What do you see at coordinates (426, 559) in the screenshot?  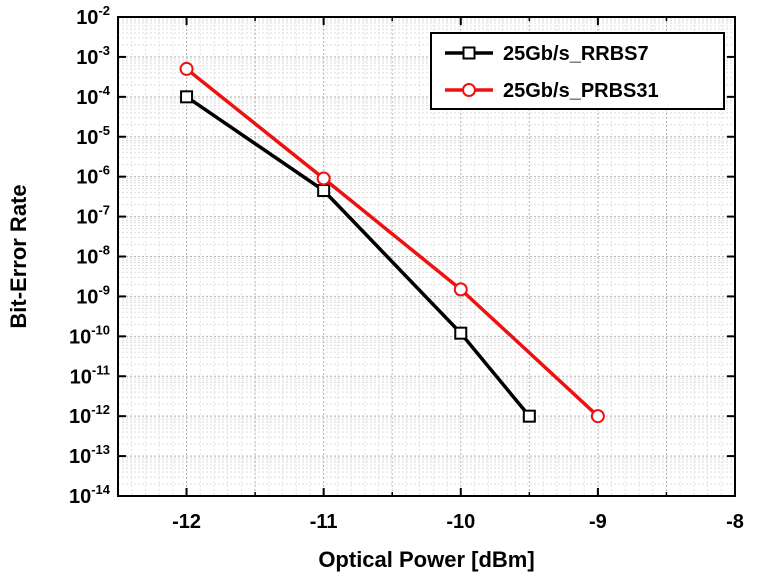 I see `x-axis-title: Optical Power [dBm]` at bounding box center [426, 559].